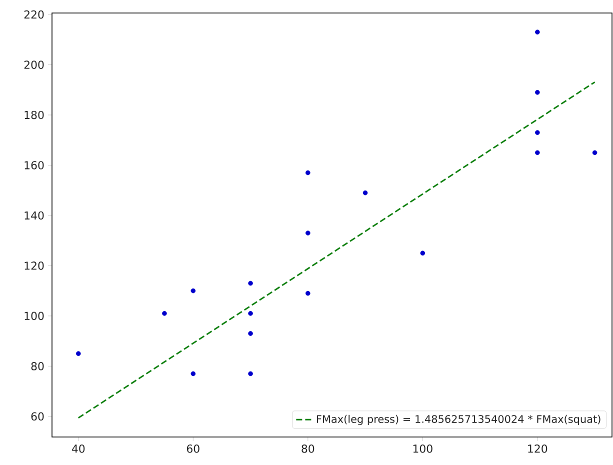 The width and height of the screenshot is (613, 465). What do you see at coordinates (34, 266) in the screenshot?
I see `y-tick-label: 120` at bounding box center [34, 266].